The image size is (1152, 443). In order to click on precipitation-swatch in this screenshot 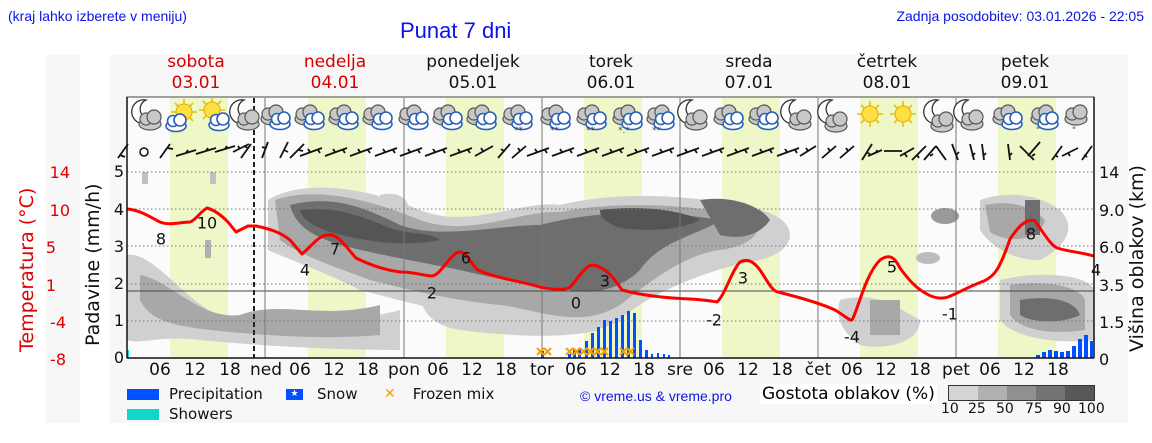, I will do `click(143, 394)`.